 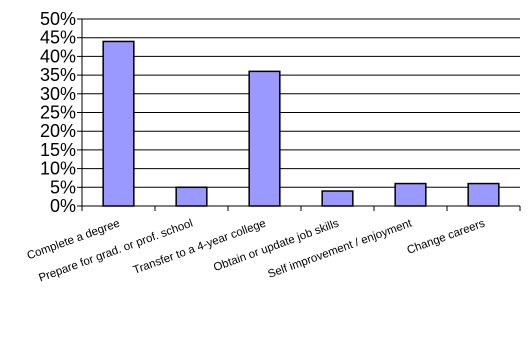 I want to click on y-tick-label: 5%, so click(x=63, y=187).